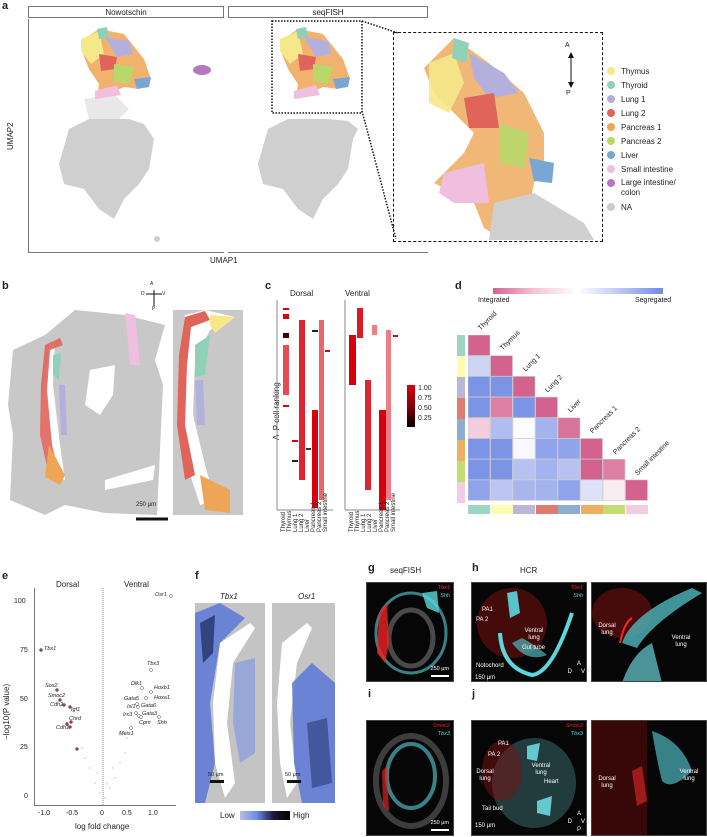 The height and width of the screenshot is (837, 707). What do you see at coordinates (149, 714) in the screenshot?
I see `gene-label-gata3: Gata3` at bounding box center [149, 714].